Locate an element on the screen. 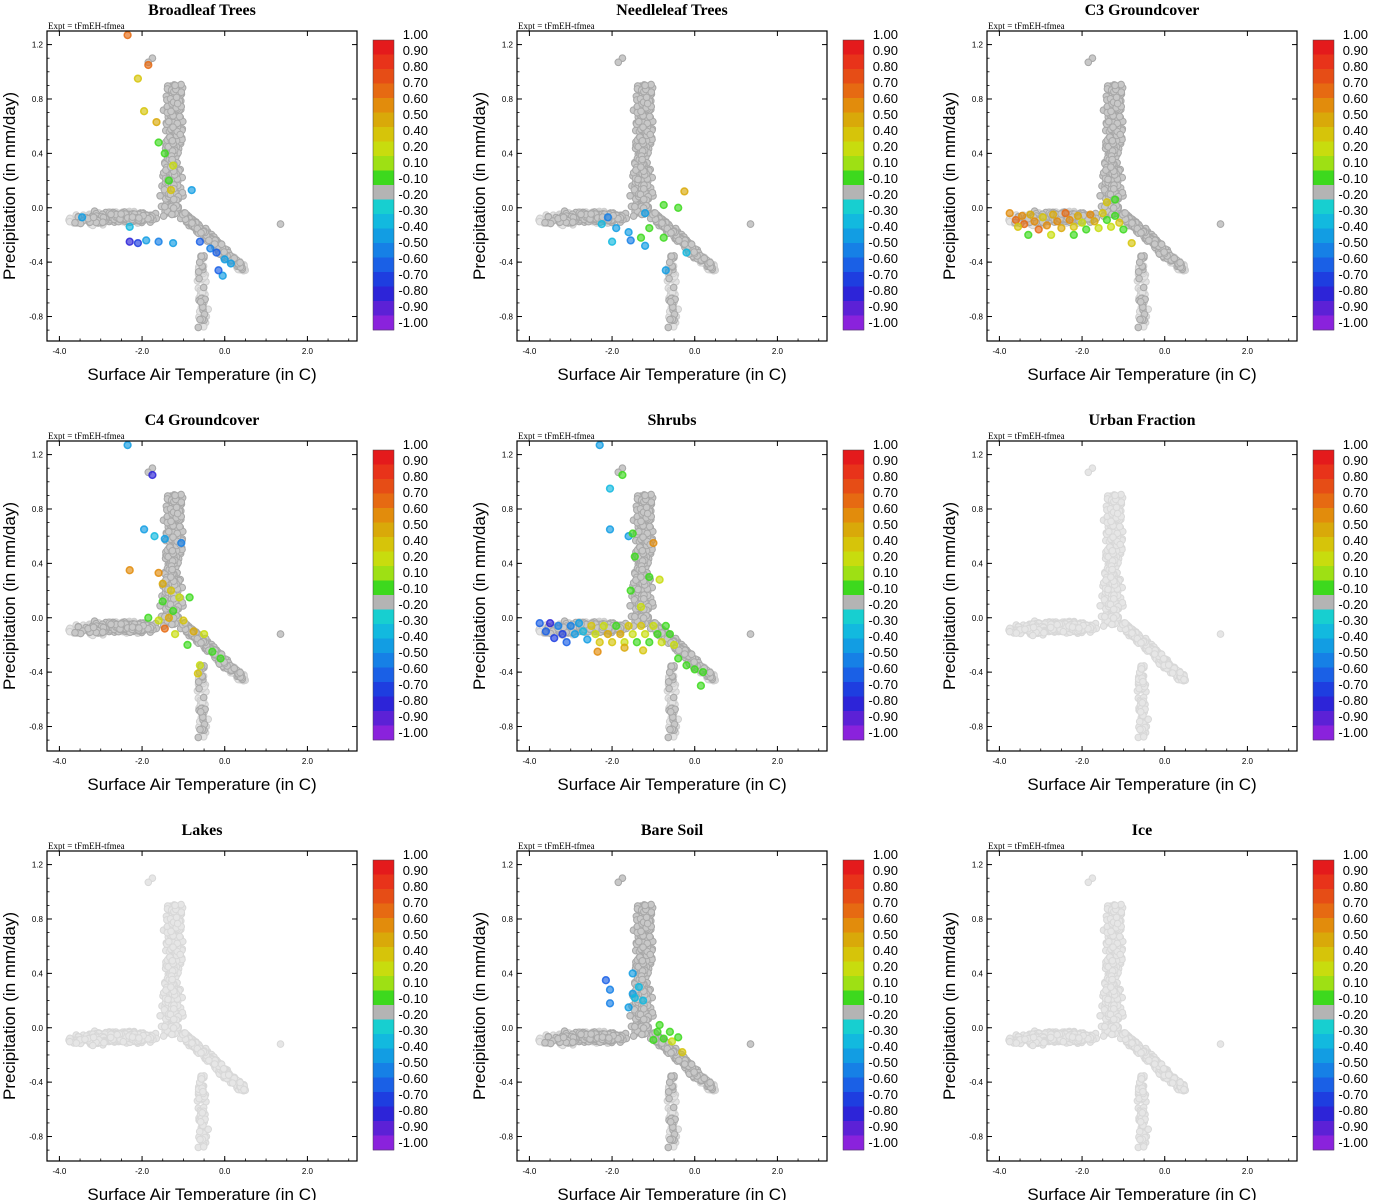  scatter-points is located at coordinates (175, 181).